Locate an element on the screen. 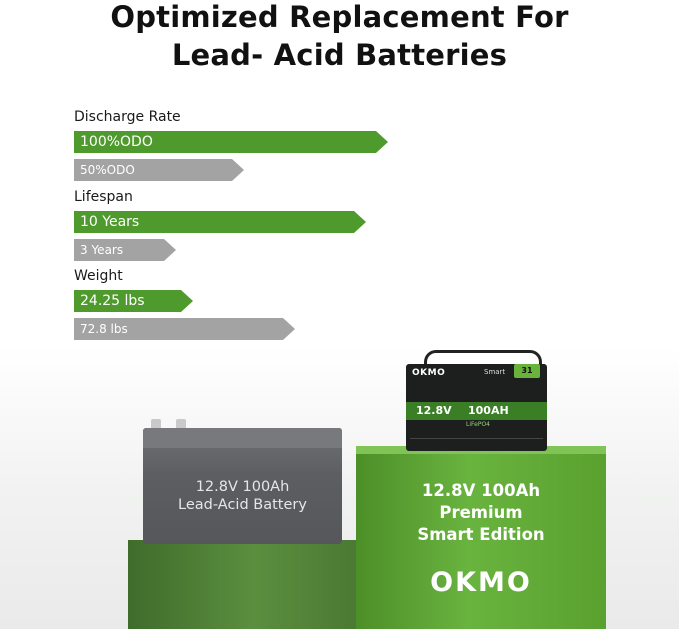 The height and width of the screenshot is (629, 679). okmo-line-2: Premium is located at coordinates (481, 512).